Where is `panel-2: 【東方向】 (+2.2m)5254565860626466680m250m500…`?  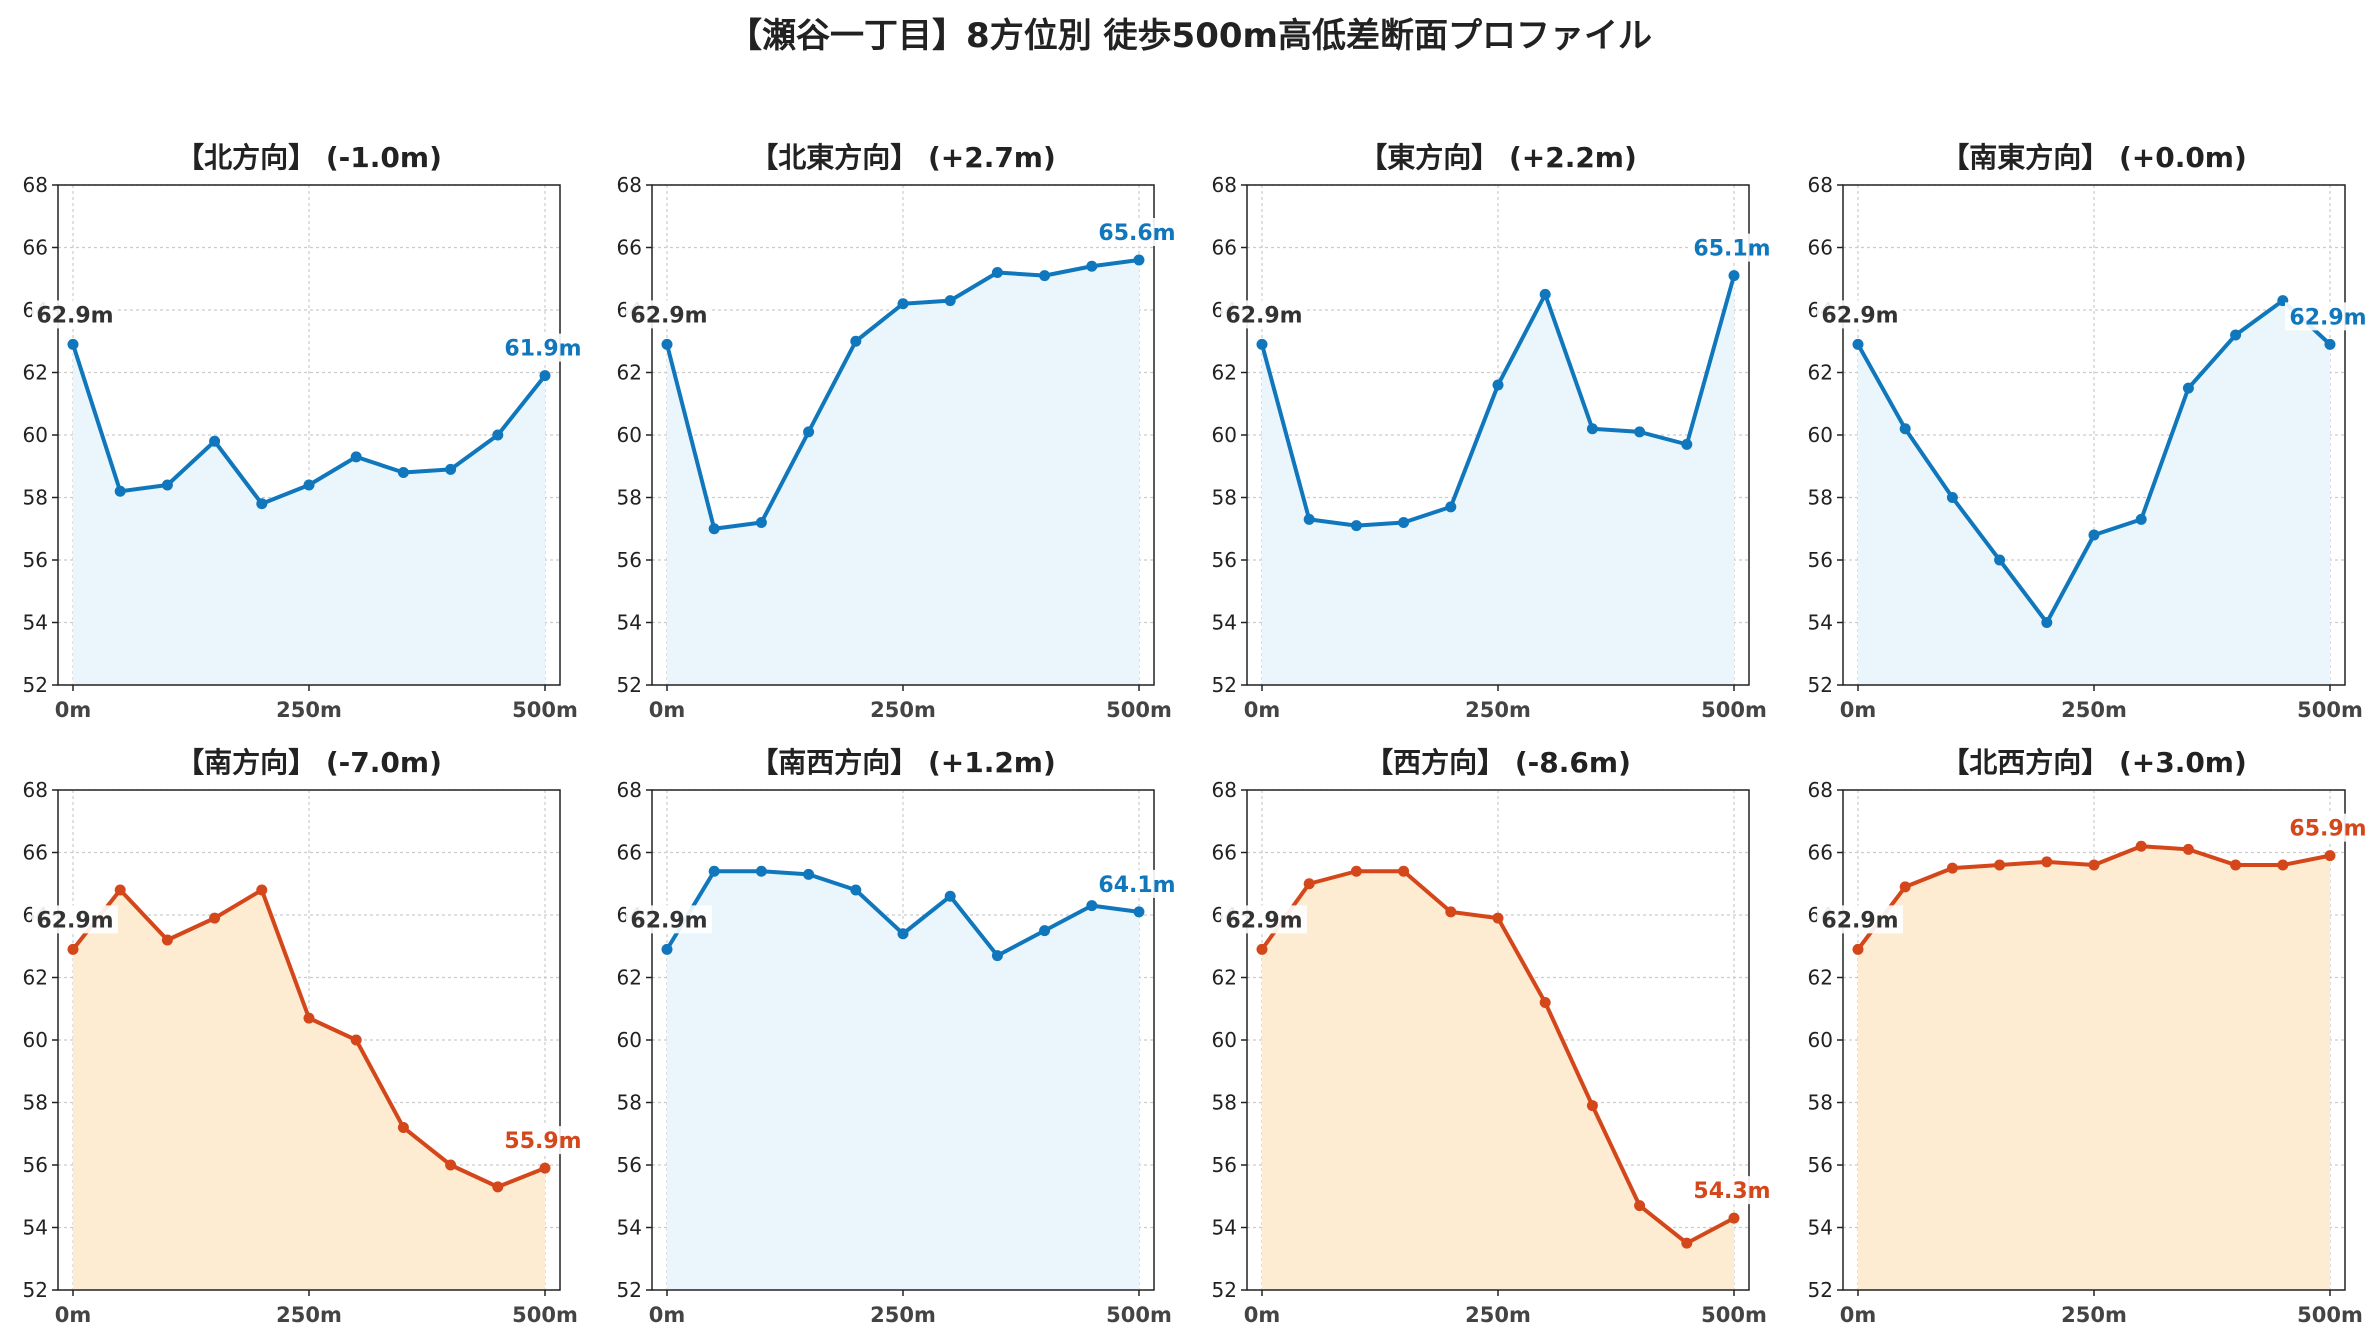 panel-2: 【東方向】 (+2.2m)5254565860626466680m250m500… is located at coordinates (1493, 431).